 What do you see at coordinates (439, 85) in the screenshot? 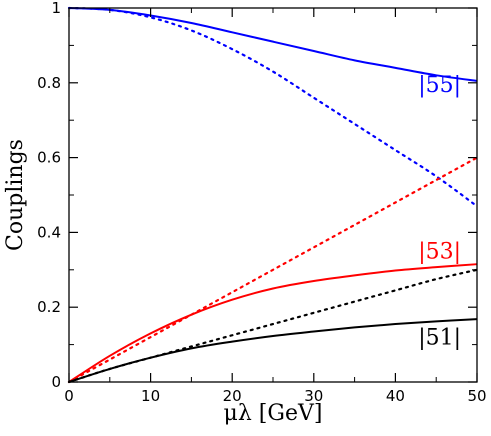
I see `curve-label: |55|` at bounding box center [439, 85].